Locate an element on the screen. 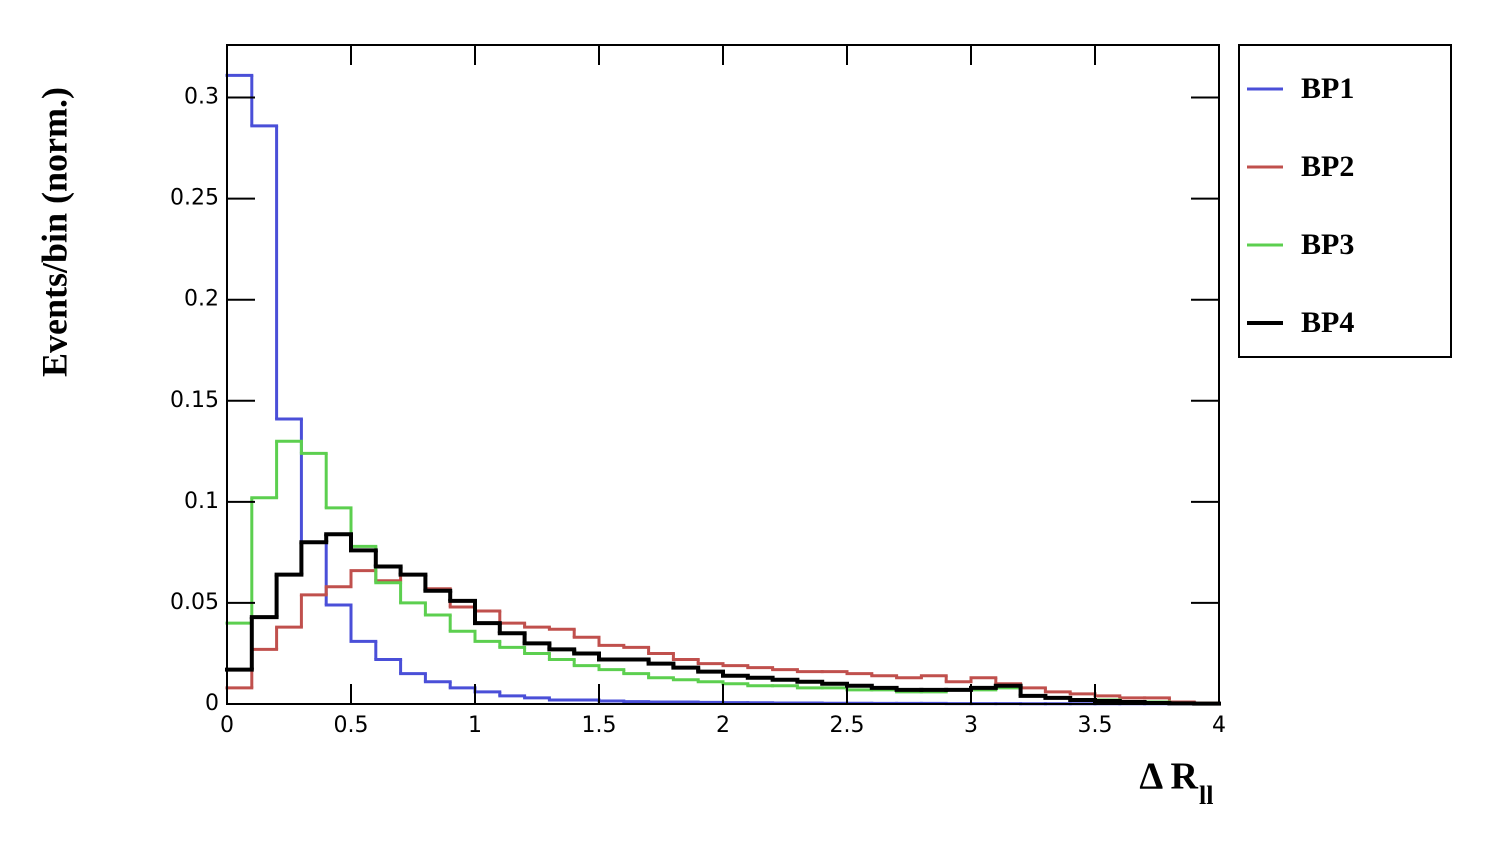 This screenshot has height=850, width=1500. y-tick-label: 0.1 is located at coordinates (201, 501).